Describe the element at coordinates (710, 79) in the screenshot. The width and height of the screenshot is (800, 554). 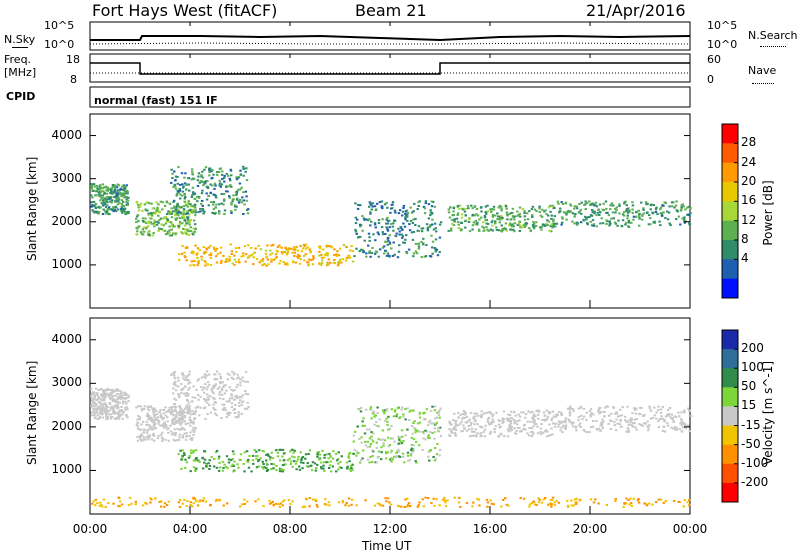
I see `nave-tick-bottom: 0` at that location.